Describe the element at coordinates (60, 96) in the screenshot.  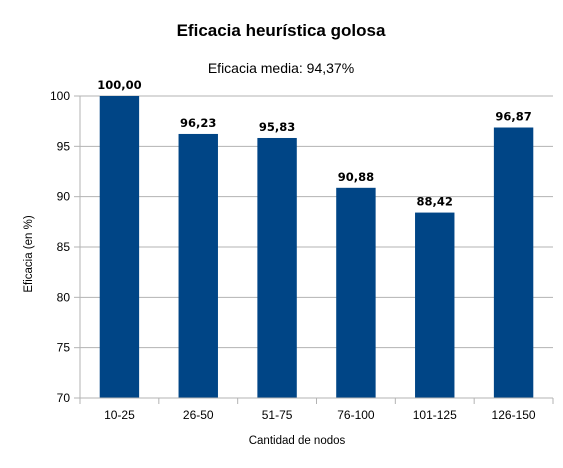
I see `y-tick-label: 100` at that location.